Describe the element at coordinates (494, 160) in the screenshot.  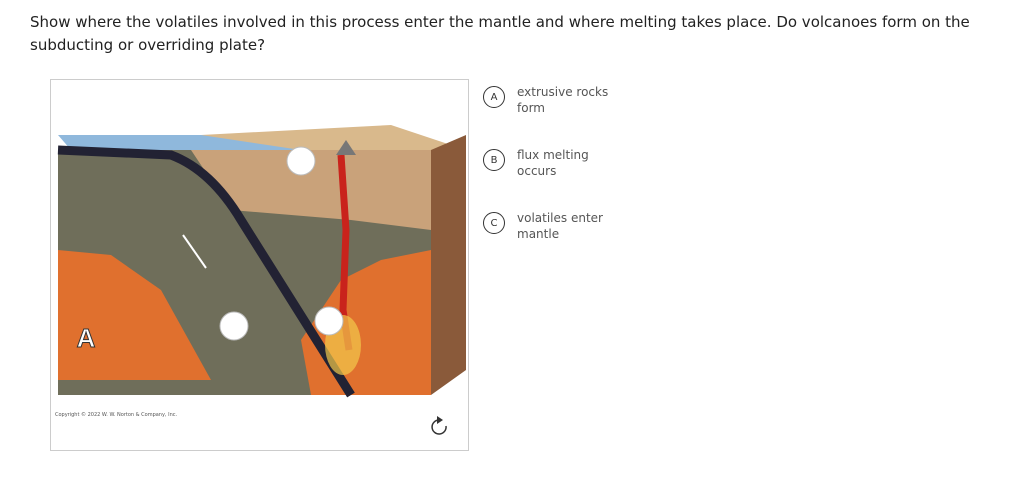
I see `option-letter: B` at that location.